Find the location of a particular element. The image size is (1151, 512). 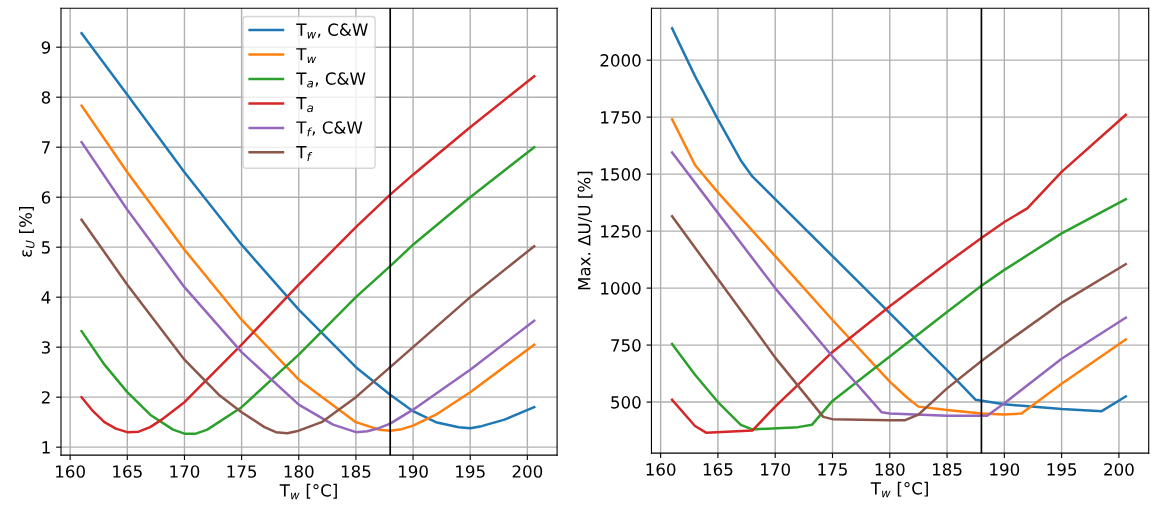

y-tick-label: 5 is located at coordinates (45, 247).